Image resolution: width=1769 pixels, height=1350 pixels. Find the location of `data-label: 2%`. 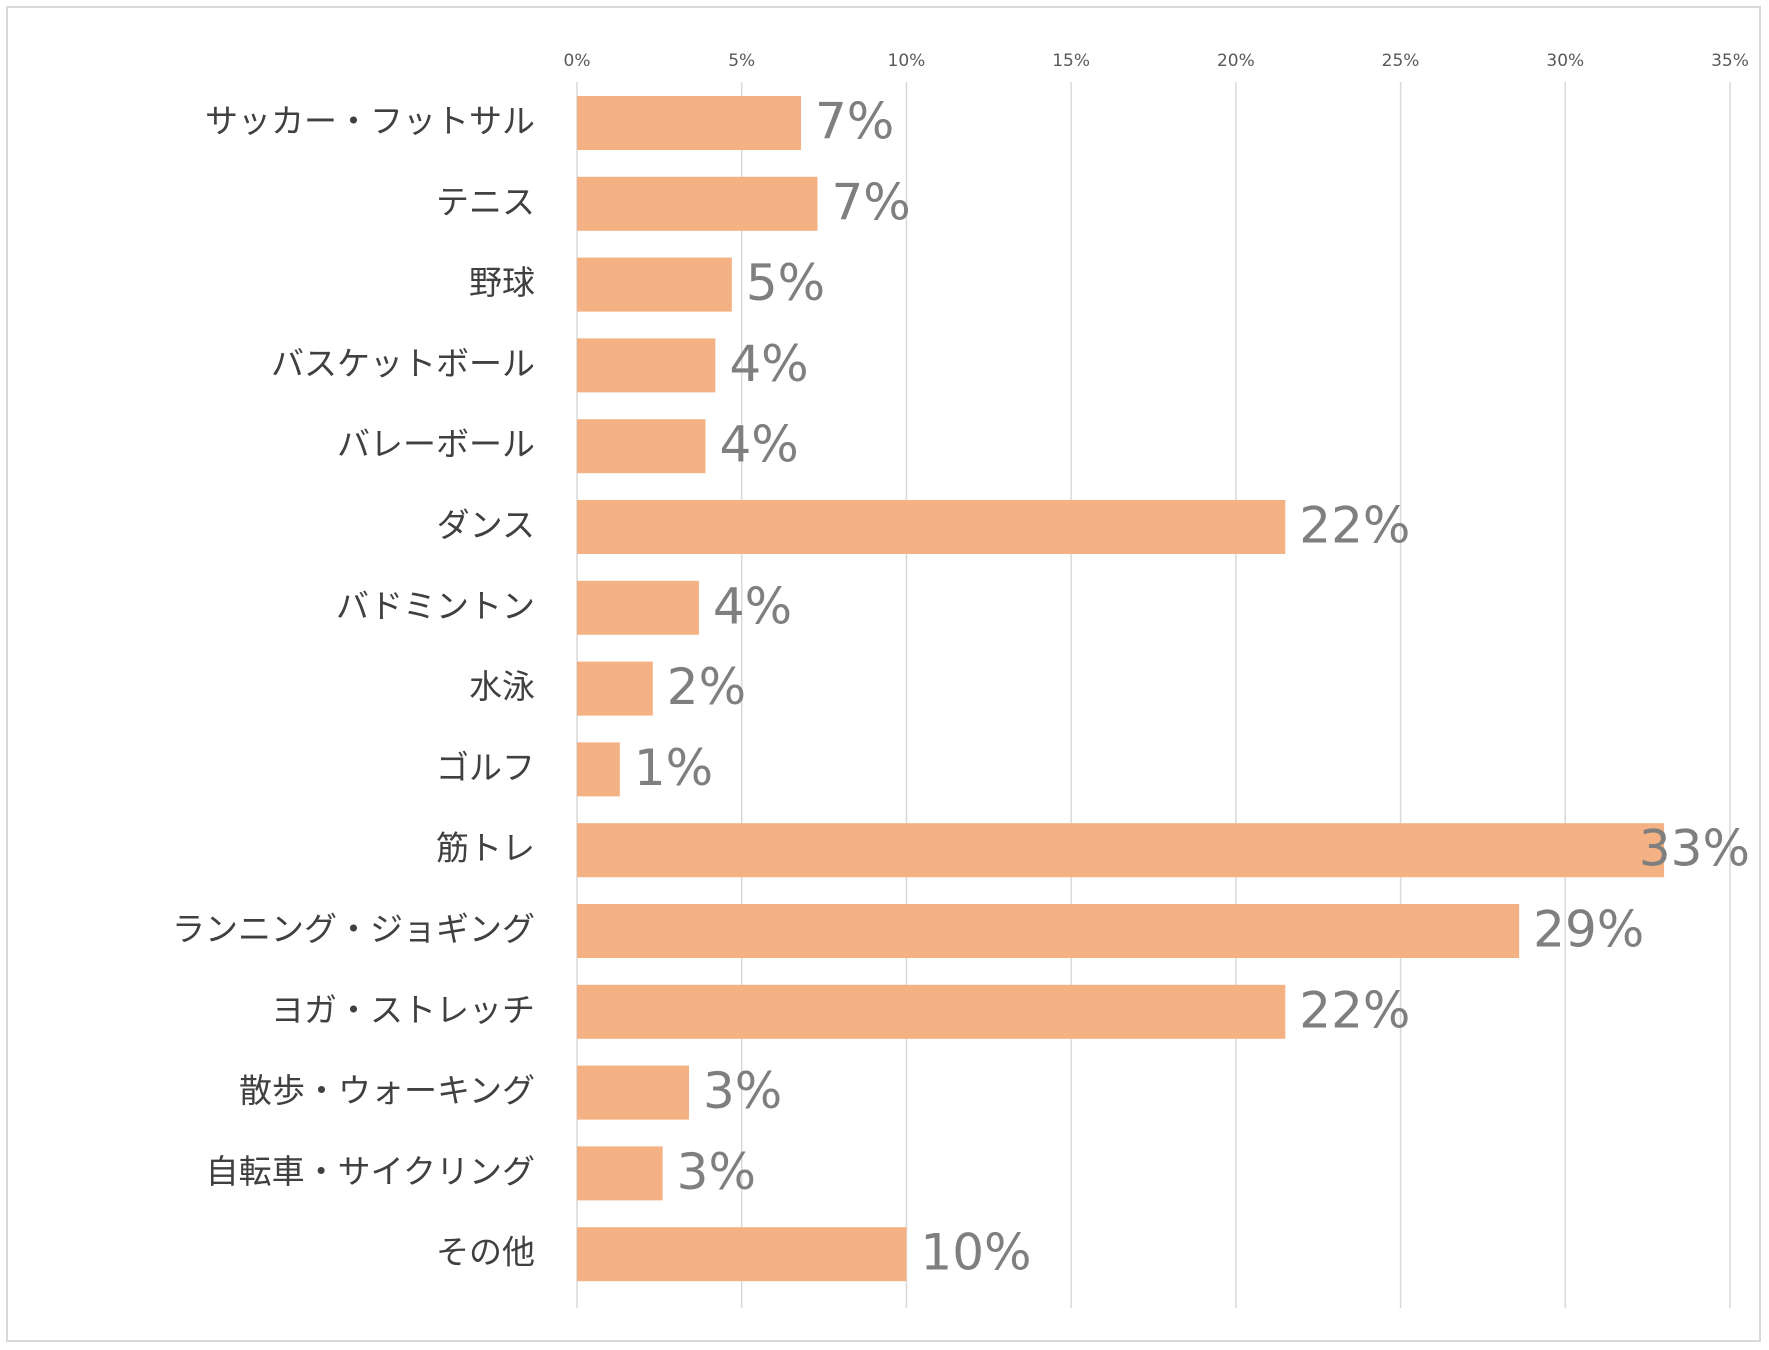

data-label: 2% is located at coordinates (706, 687).